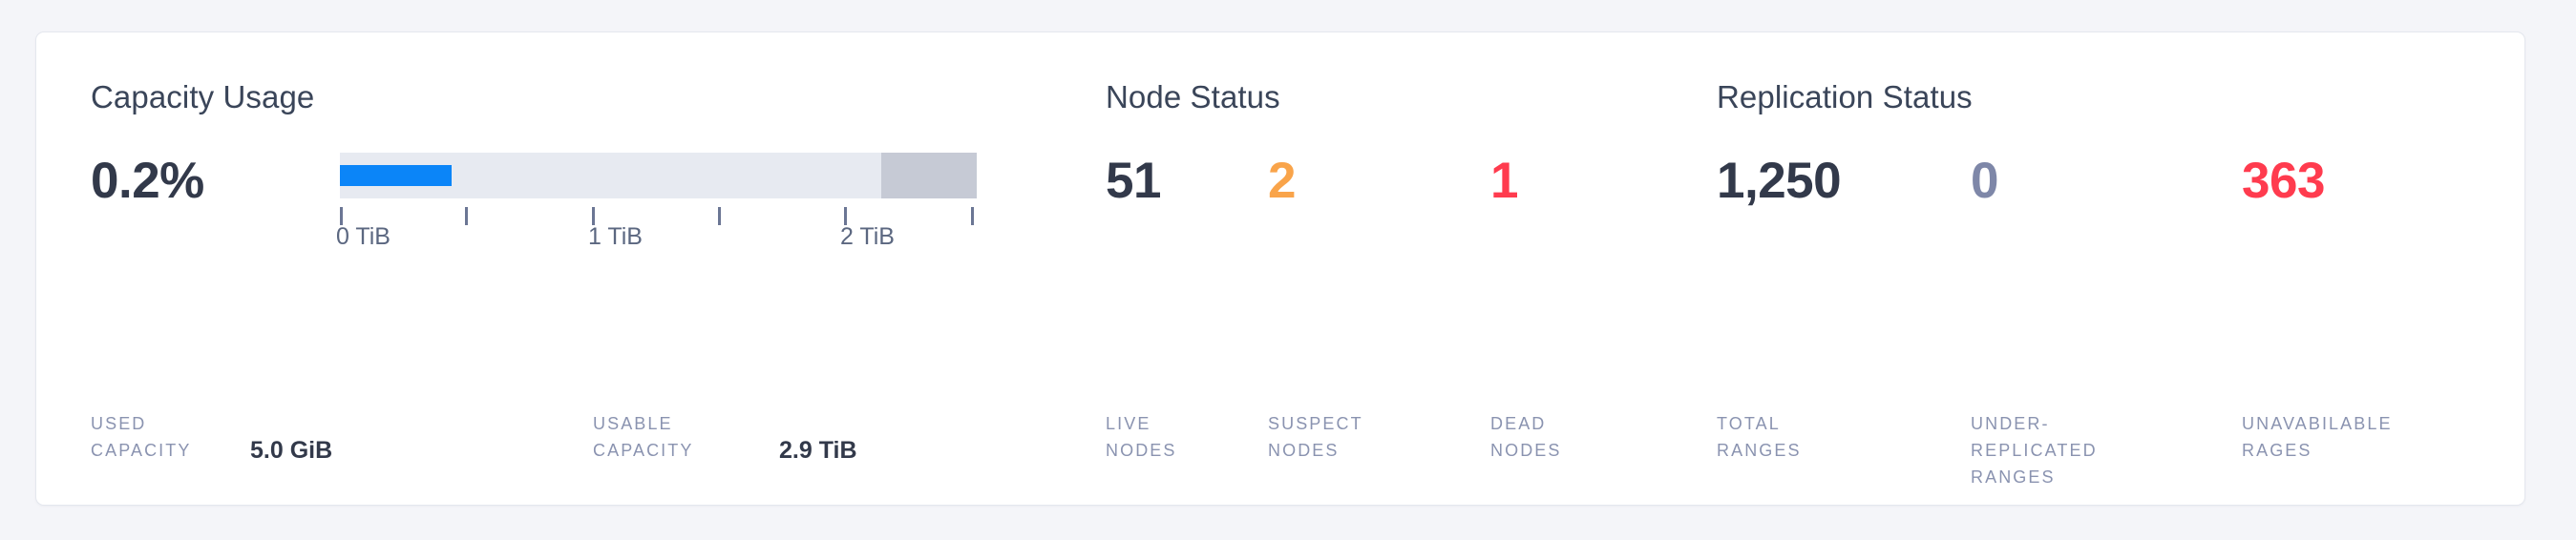 Image resolution: width=2576 pixels, height=540 pixels. What do you see at coordinates (1193, 96) in the screenshot?
I see `node-status-title: Node Status` at bounding box center [1193, 96].